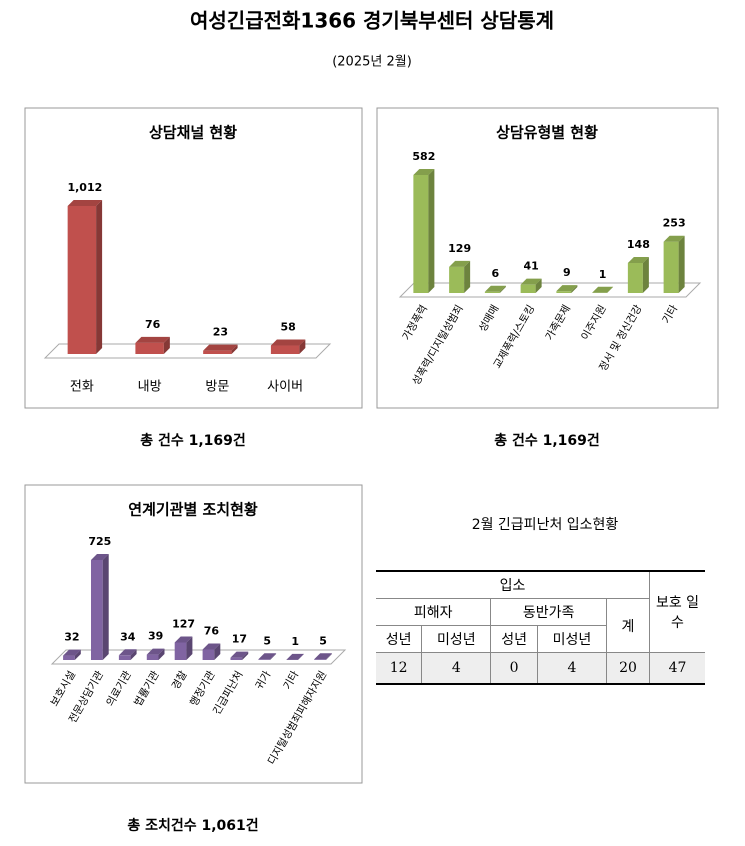 Image resolution: width=745 pixels, height=846 pixels. Describe the element at coordinates (285, 387) in the screenshot. I see `category-label: 사이버` at that location.